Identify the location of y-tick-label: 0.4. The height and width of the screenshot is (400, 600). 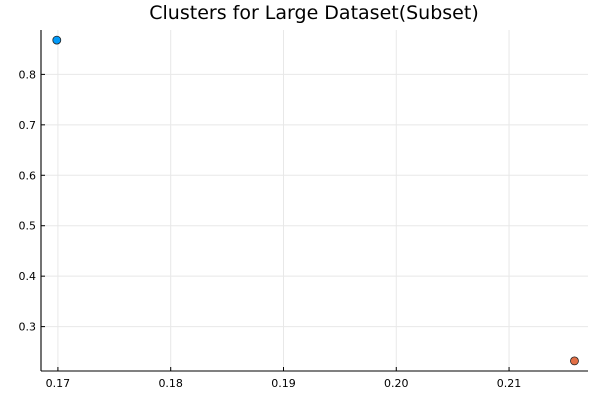
(28, 276).